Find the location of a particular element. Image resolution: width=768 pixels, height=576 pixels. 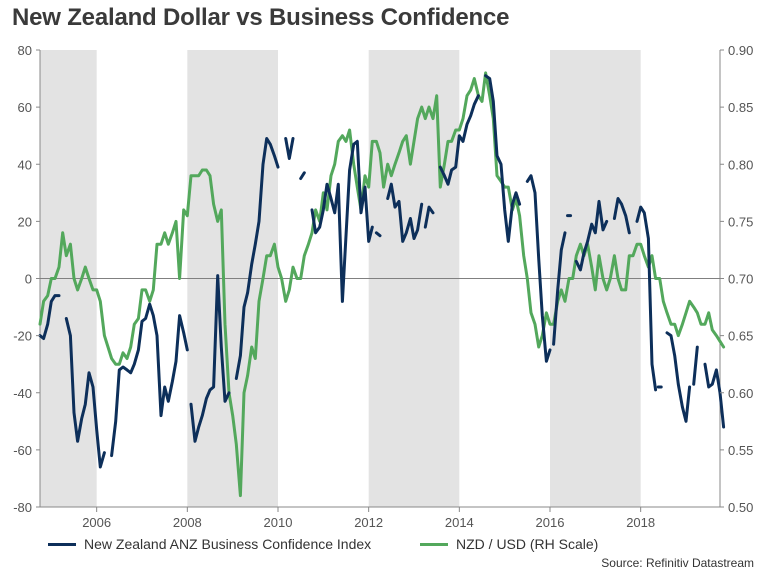

right-tick-label: 0.75 is located at coordinates (740, 221).